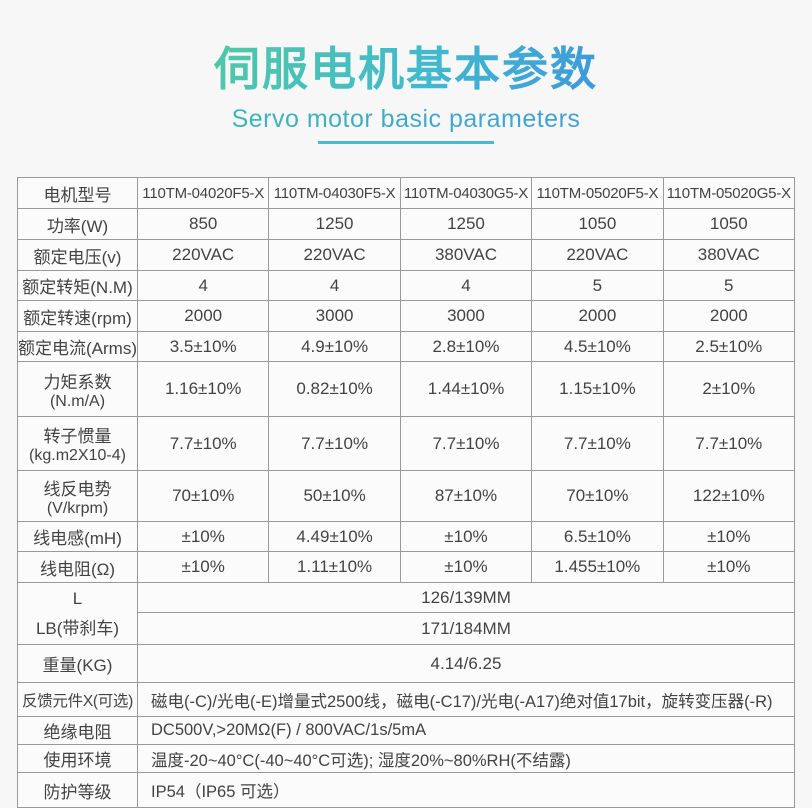 This screenshot has height=808, width=812. What do you see at coordinates (77, 628) in the screenshot?
I see `param-label-lb: LB(带刹车)` at bounding box center [77, 628].